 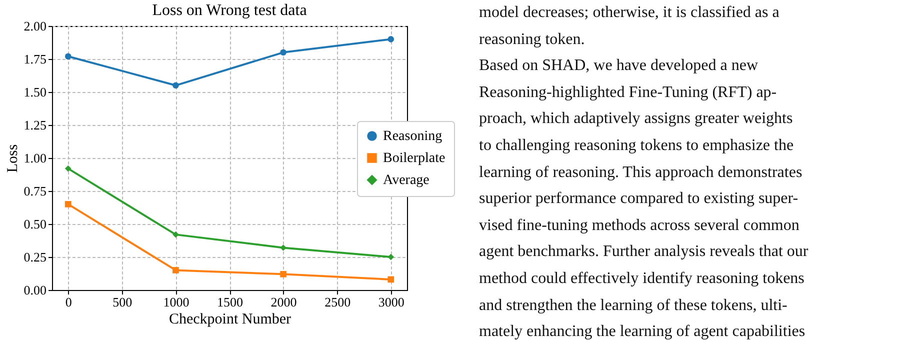 What do you see at coordinates (641, 172) in the screenshot?
I see `text: learning of reasoning. This approach demonstrates` at bounding box center [641, 172].